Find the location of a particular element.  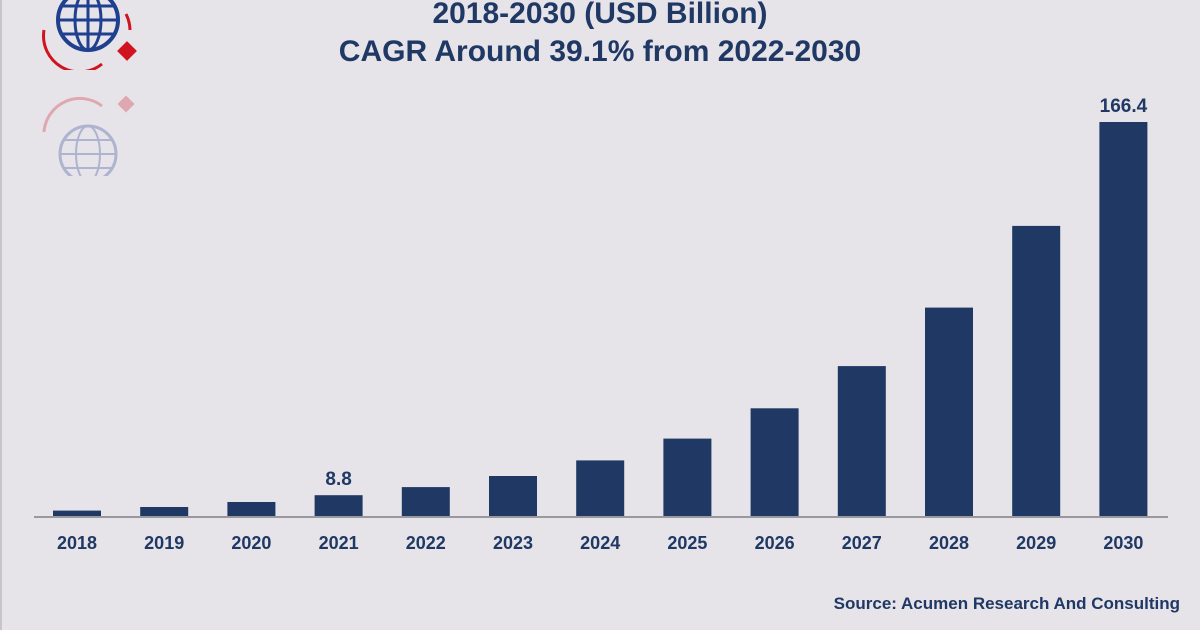

bar-2019 is located at coordinates (164, 511).